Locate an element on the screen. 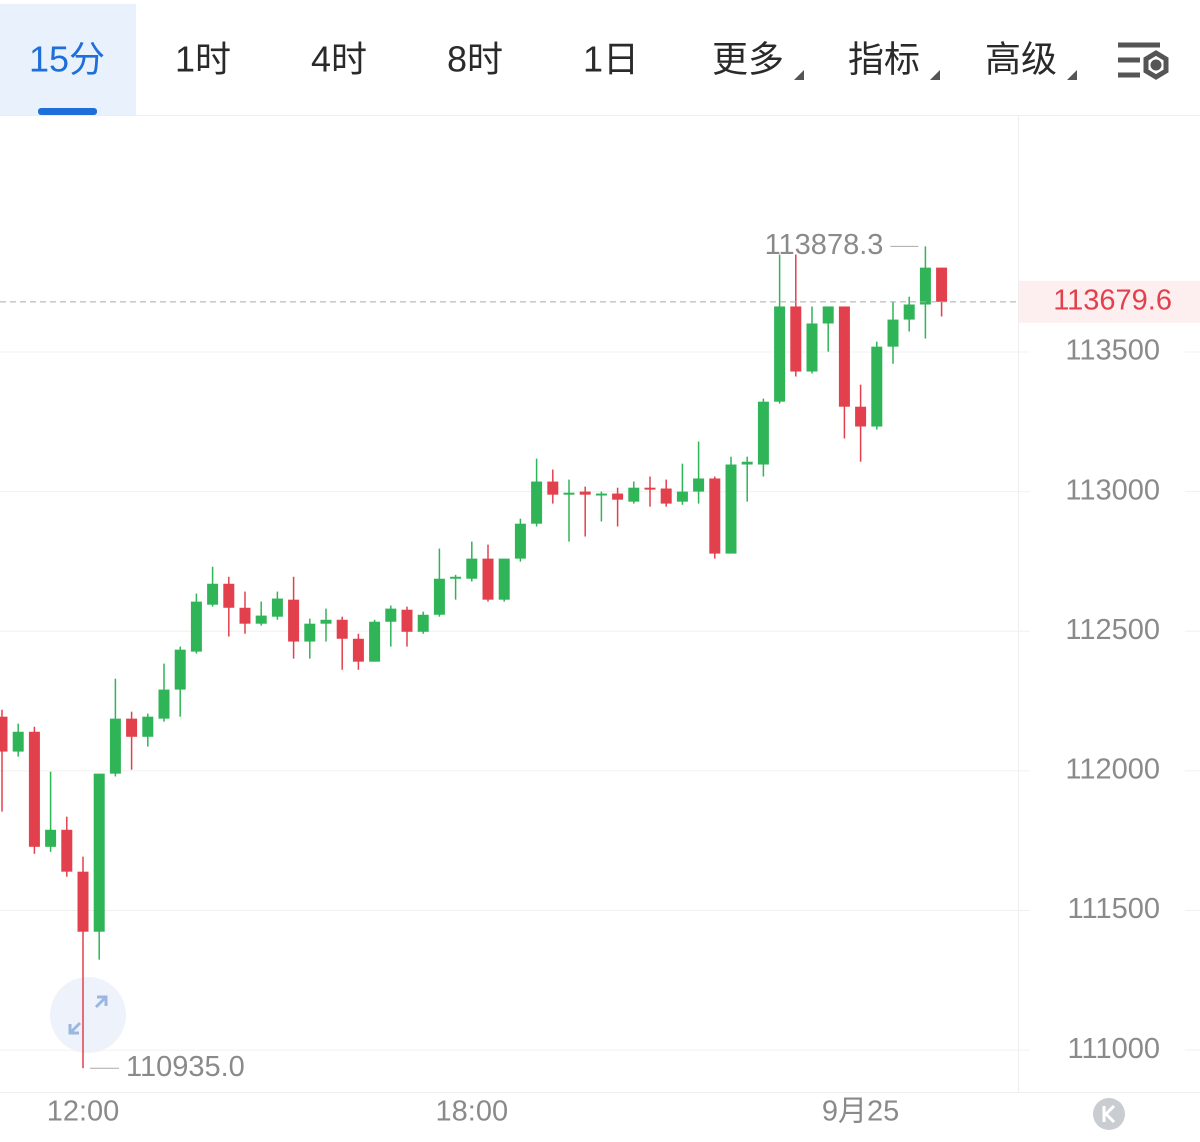 Image resolution: width=1200 pixels, height=1142 pixels. x-tick-label: 18:00 is located at coordinates (472, 1112).